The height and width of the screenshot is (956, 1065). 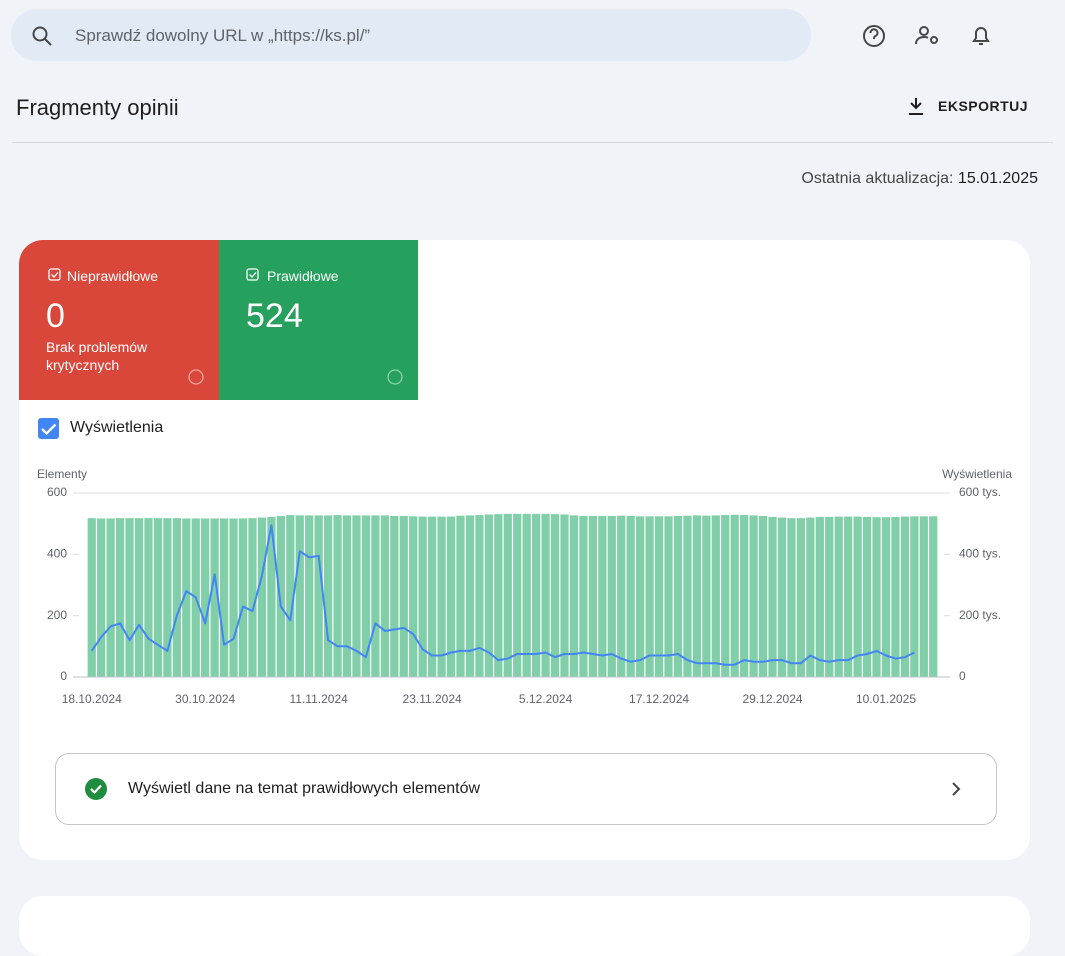 I want to click on tile-label: Prawidłowe, so click(x=303, y=276).